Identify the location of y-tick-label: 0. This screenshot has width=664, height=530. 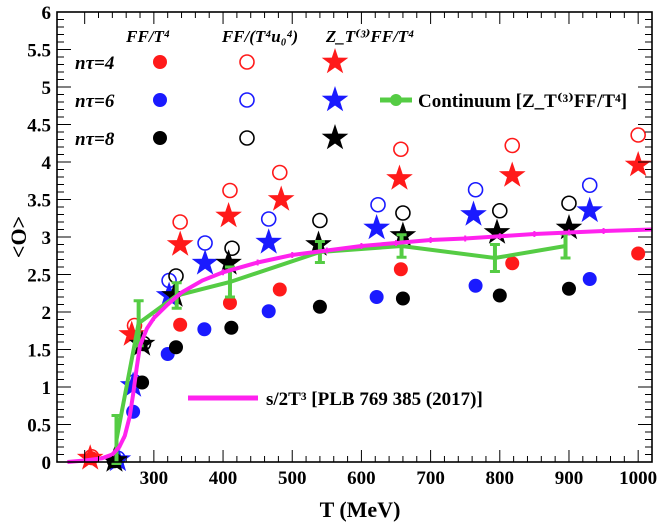
(47, 463).